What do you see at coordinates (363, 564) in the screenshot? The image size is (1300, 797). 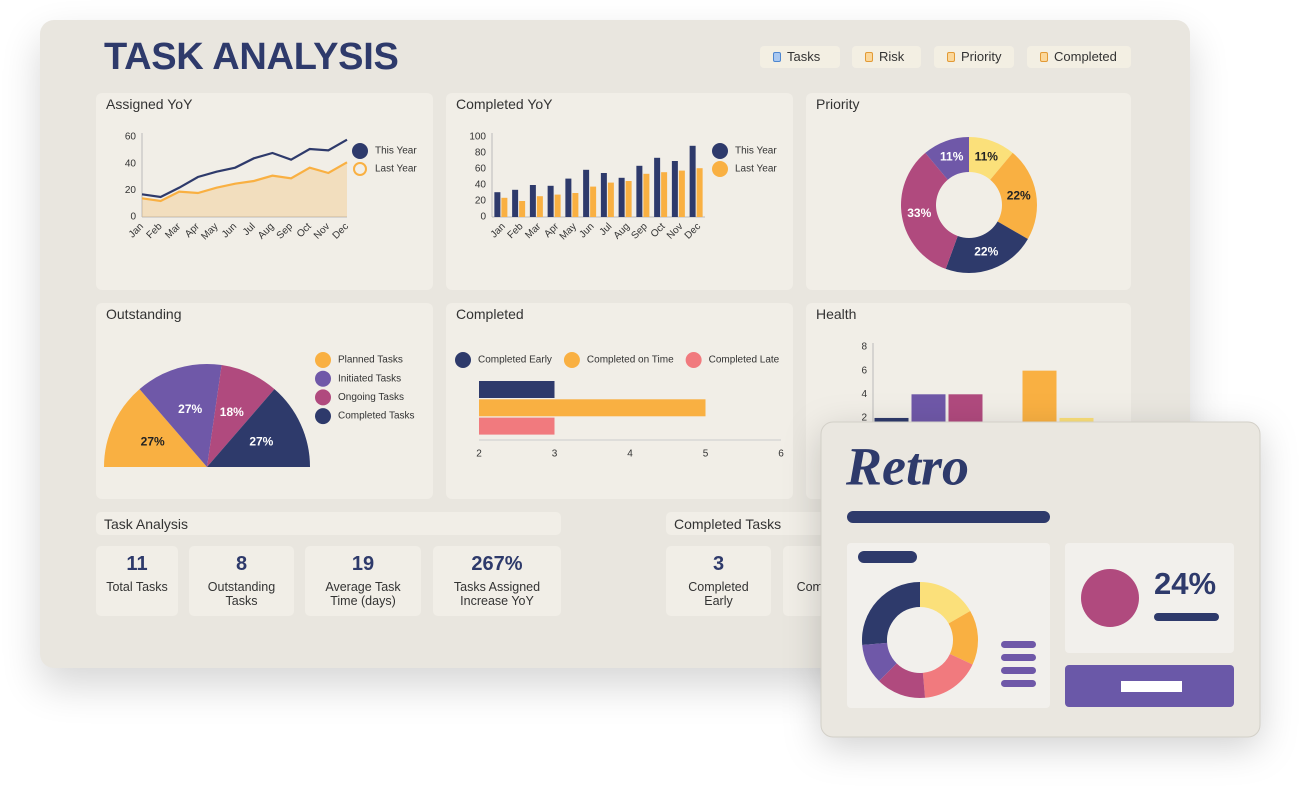 I see `kpi-value: 19` at bounding box center [363, 564].